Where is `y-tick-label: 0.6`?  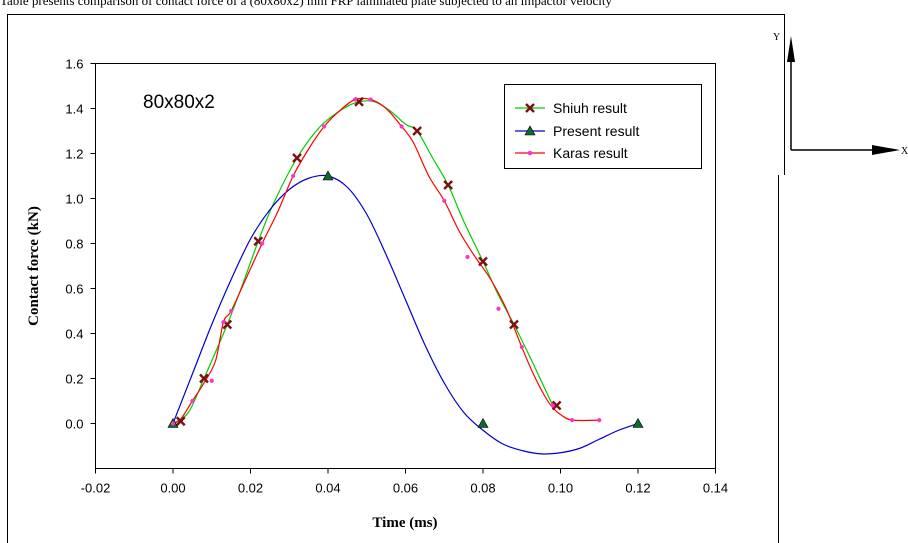
y-tick-label: 0.6 is located at coordinates (74, 289).